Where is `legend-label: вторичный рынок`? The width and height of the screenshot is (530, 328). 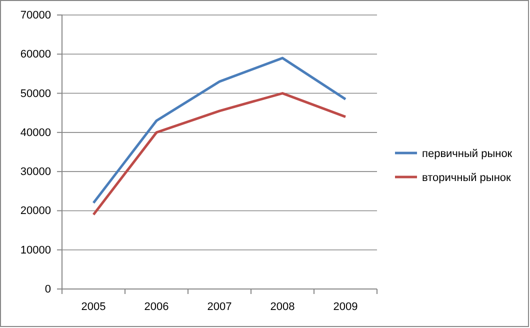 legend-label: вторичный рынок is located at coordinates (467, 178).